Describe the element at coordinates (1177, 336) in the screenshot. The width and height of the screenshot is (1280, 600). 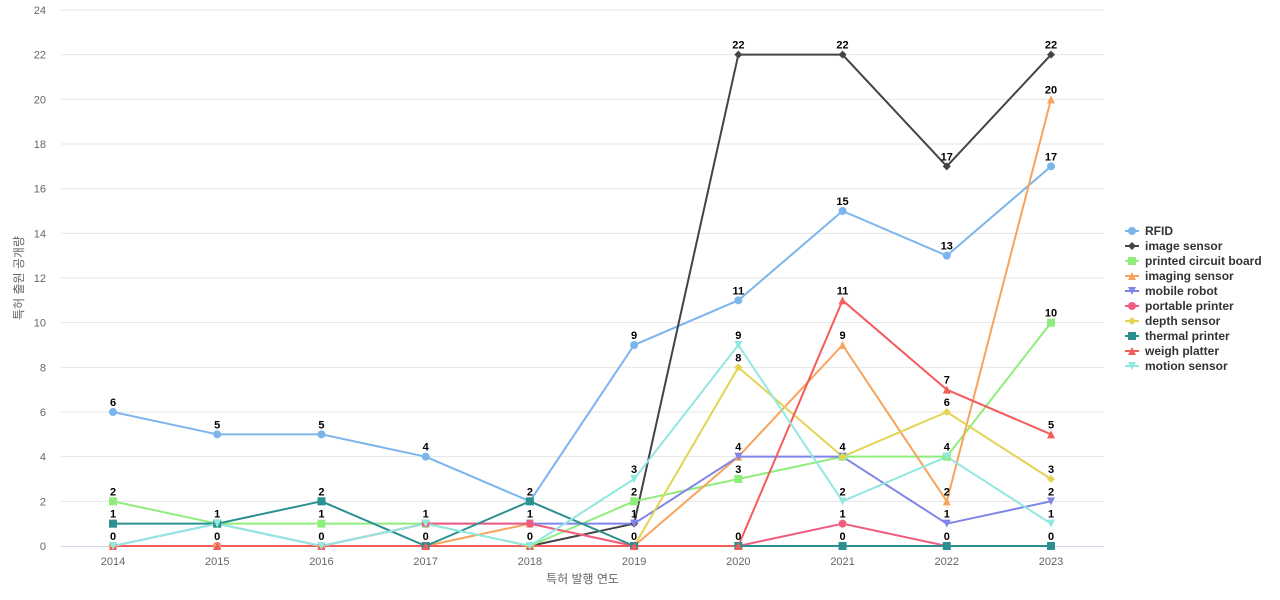
I see `legend-item-thermal-printer: thermal printer` at that location.